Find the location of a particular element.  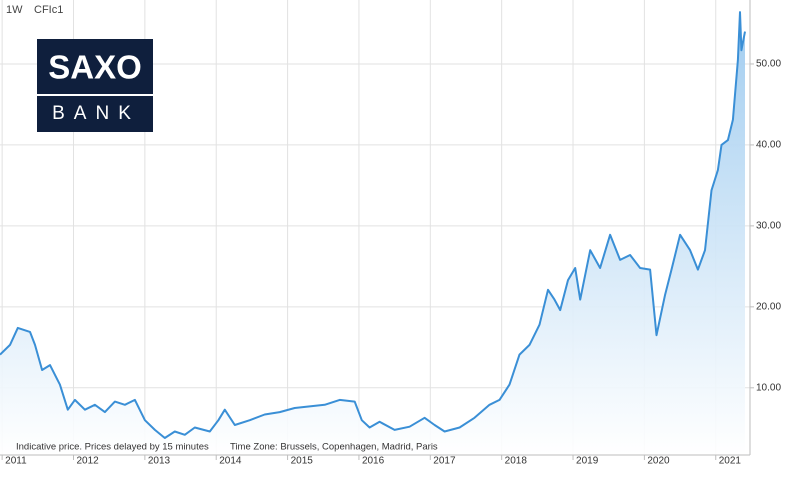

x-tick-label: 2020 is located at coordinates (658, 461).